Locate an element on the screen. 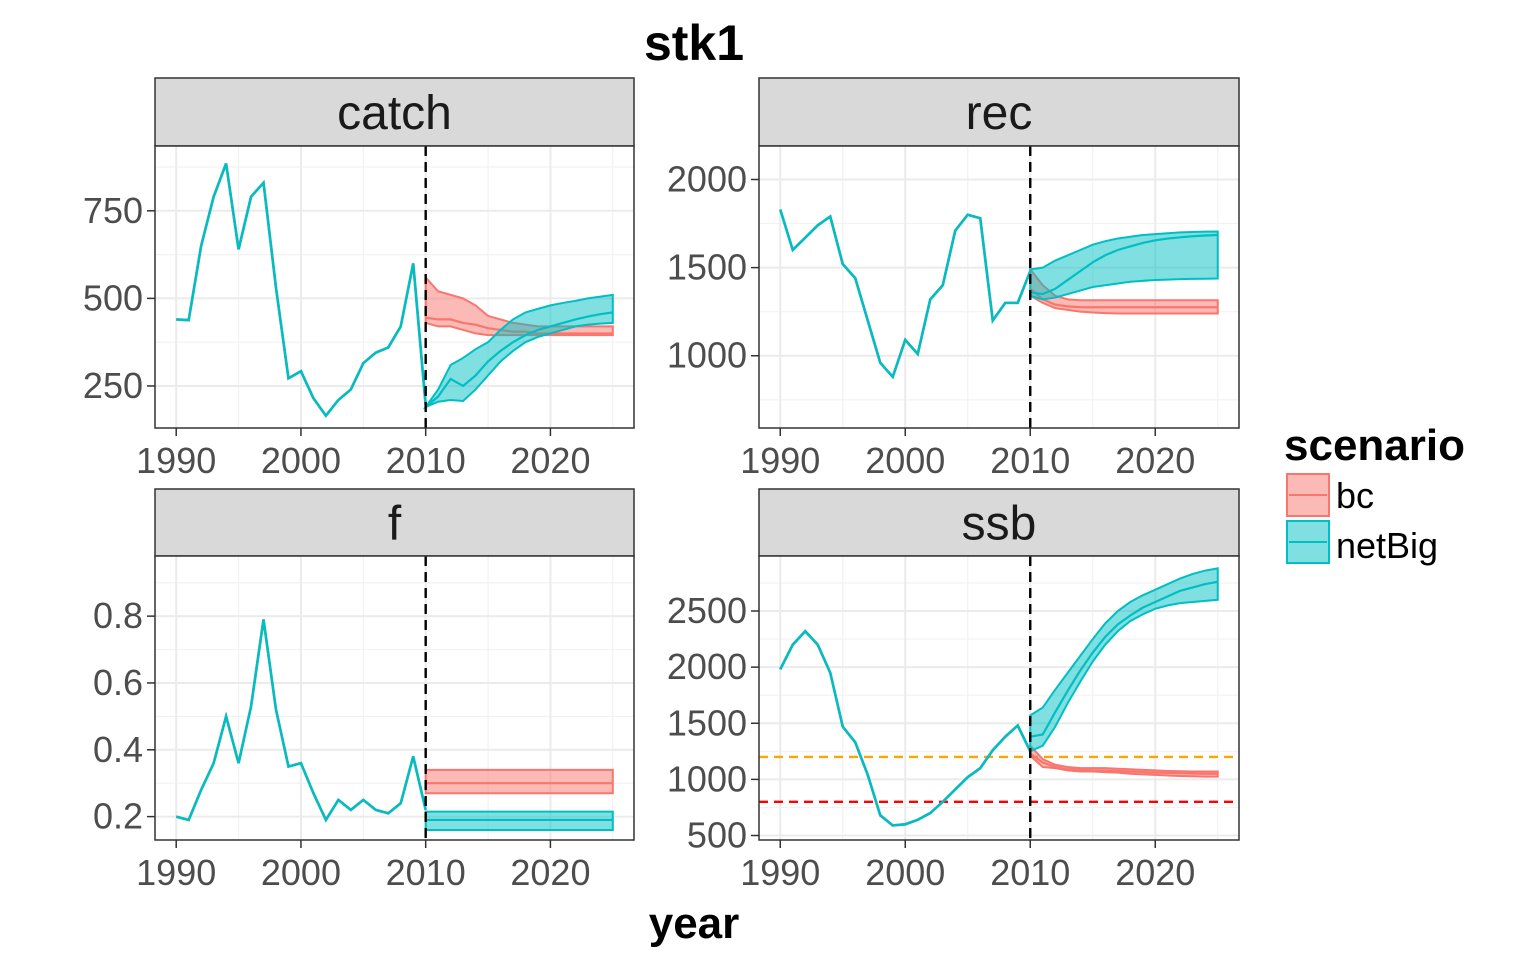 The width and height of the screenshot is (1536, 960). strip-label-ssb: ssb is located at coordinates (999, 524).